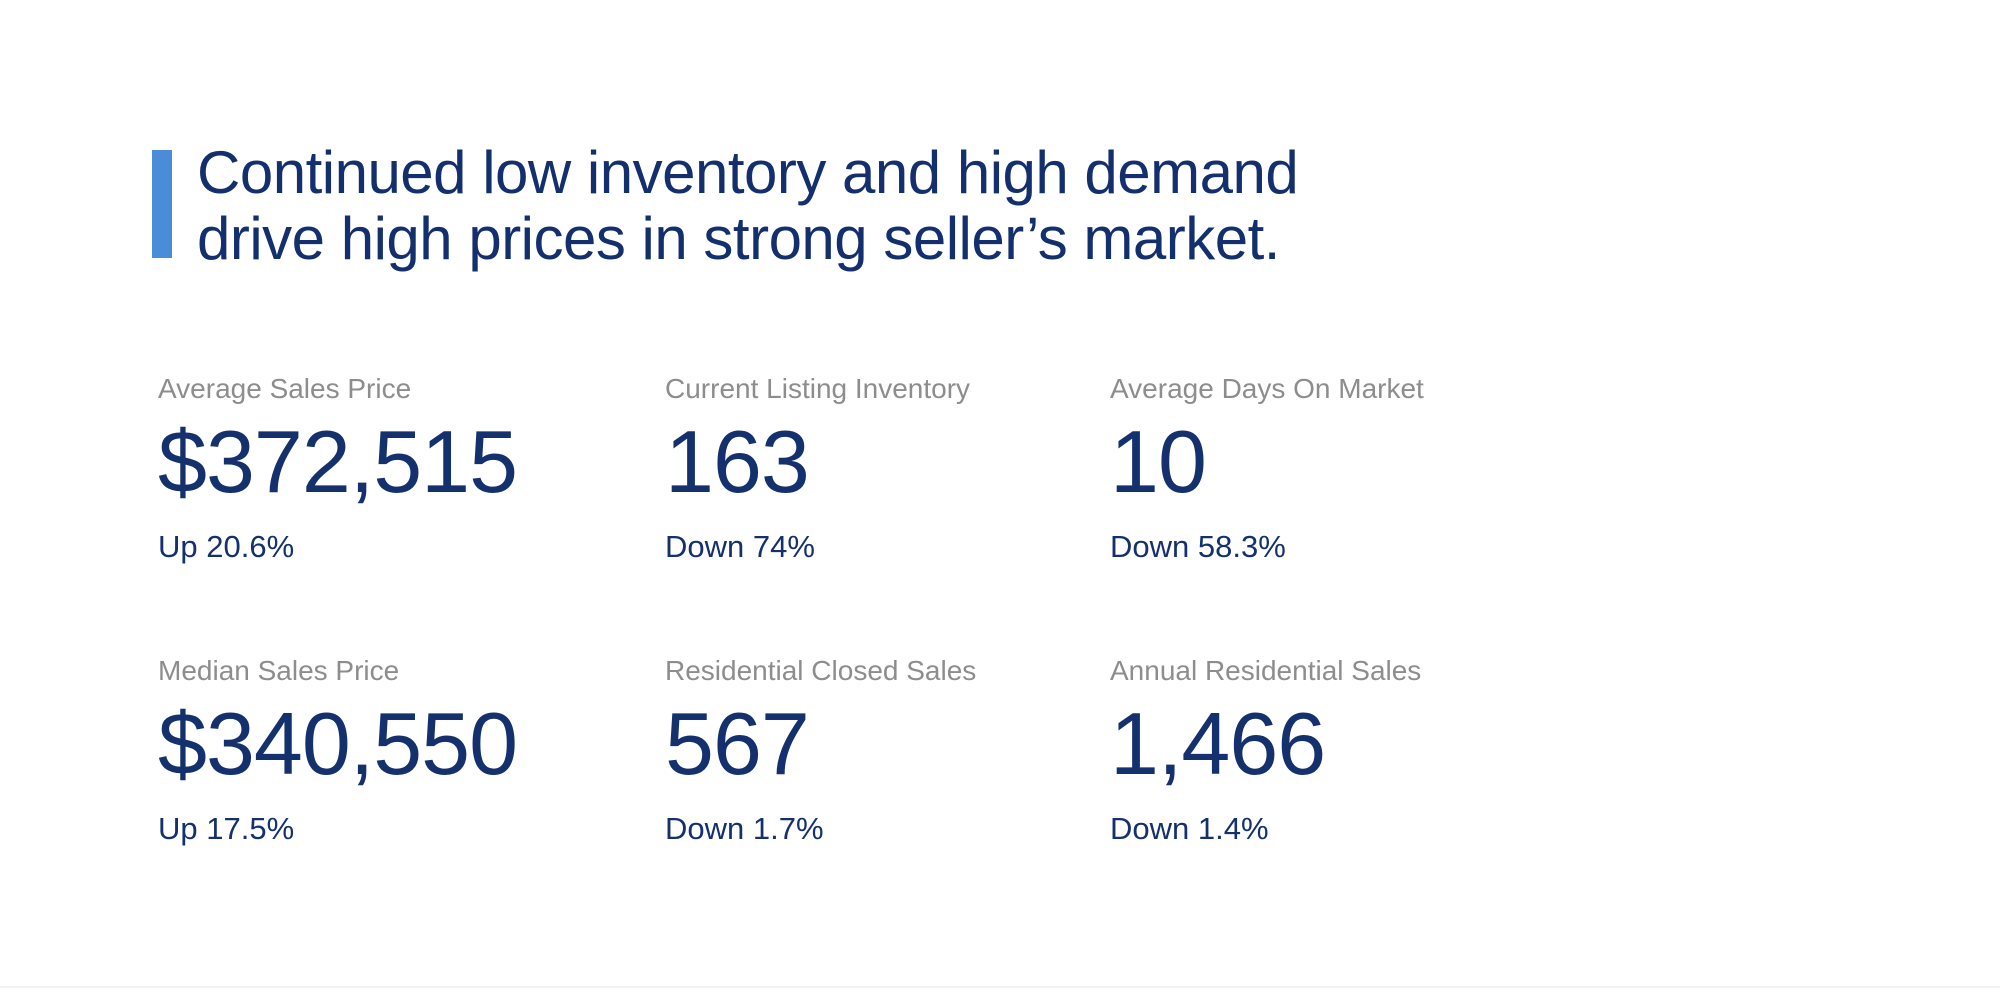 This screenshot has height=1000, width=2000. I want to click on stat-label: Average Sales Price, so click(285, 388).